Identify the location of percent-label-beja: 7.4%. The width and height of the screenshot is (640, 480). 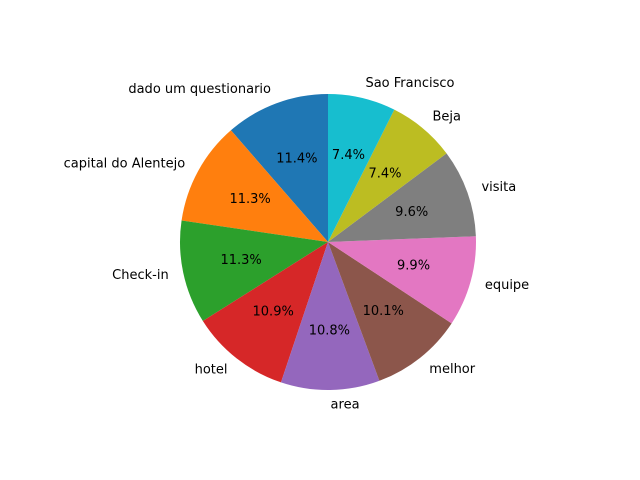
(384, 173).